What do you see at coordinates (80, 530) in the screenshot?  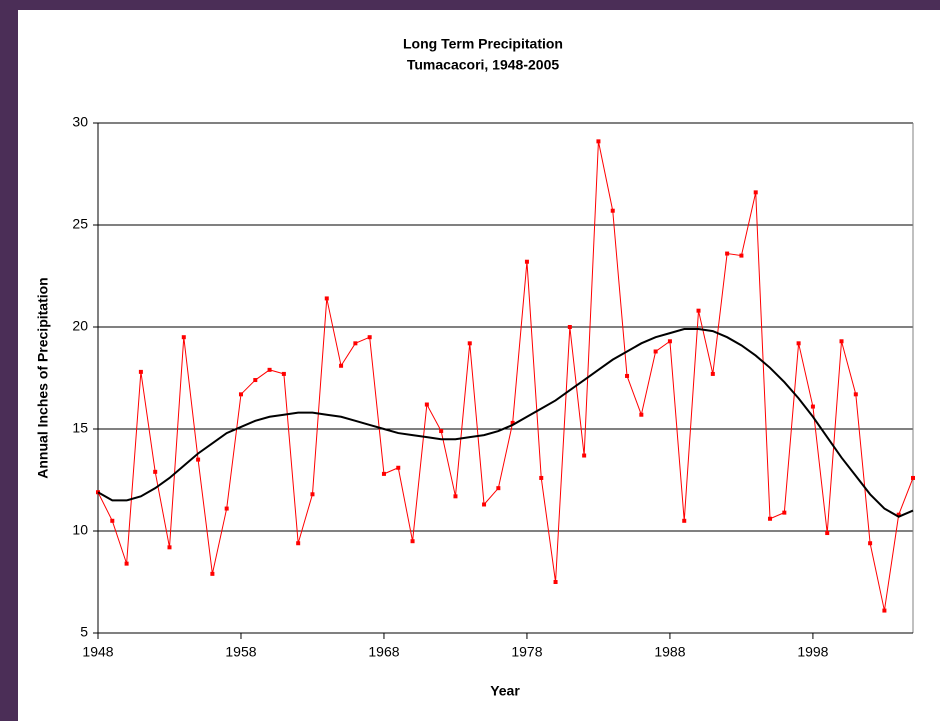 I see `y-tick-label: 10` at bounding box center [80, 530].